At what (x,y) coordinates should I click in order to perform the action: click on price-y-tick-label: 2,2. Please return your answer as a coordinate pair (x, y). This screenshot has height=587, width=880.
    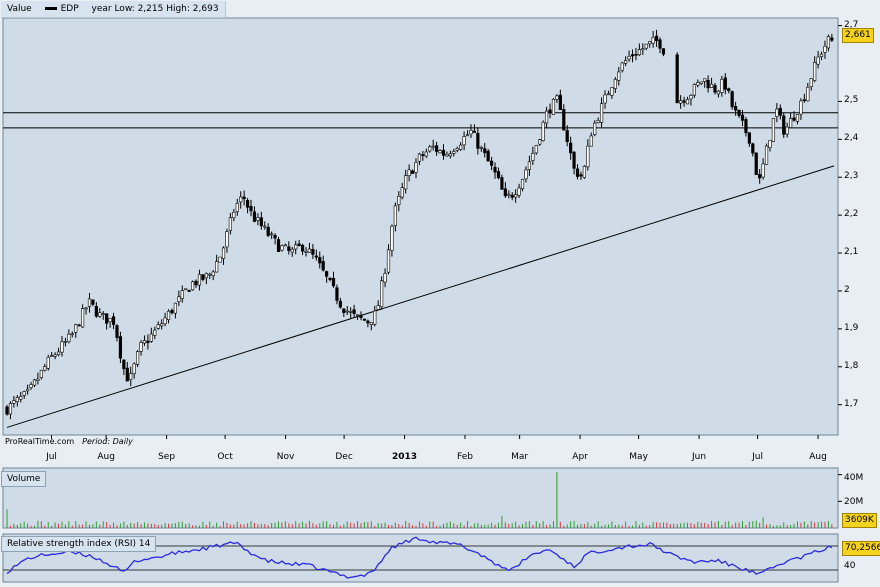
    Looking at the image, I should click on (851, 214).